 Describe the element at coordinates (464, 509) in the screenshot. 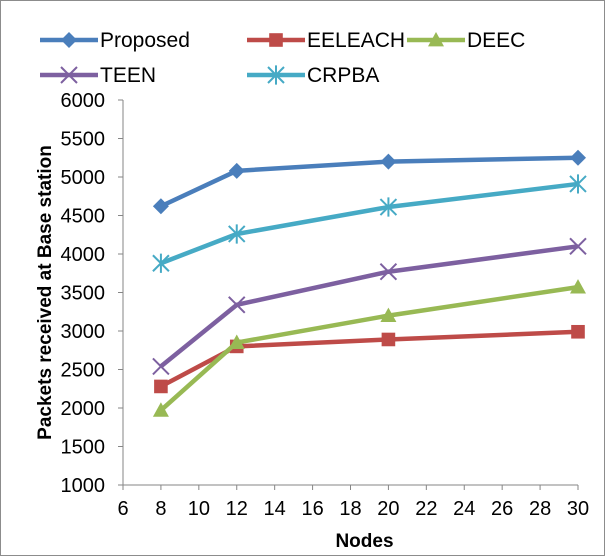

I see `x-tick-label: 24` at that location.